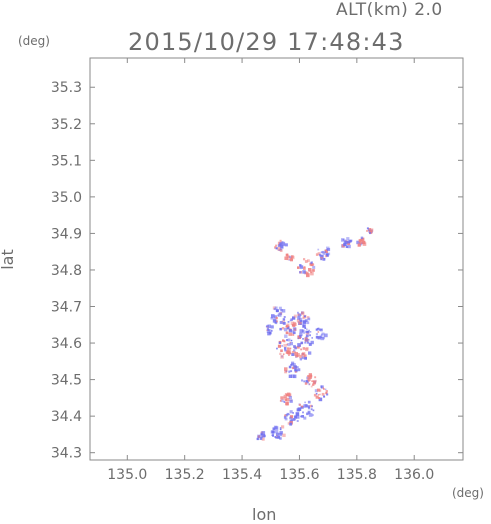  What do you see at coordinates (66, 125) in the screenshot?
I see `y-tick-label: 35.2` at bounding box center [66, 125].